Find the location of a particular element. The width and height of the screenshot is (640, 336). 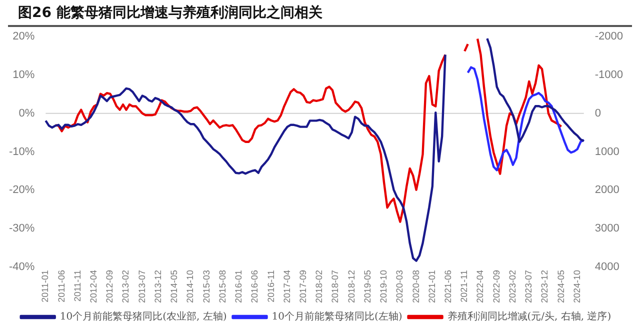

x-tick-label: 2015-08 is located at coordinates (222, 286).